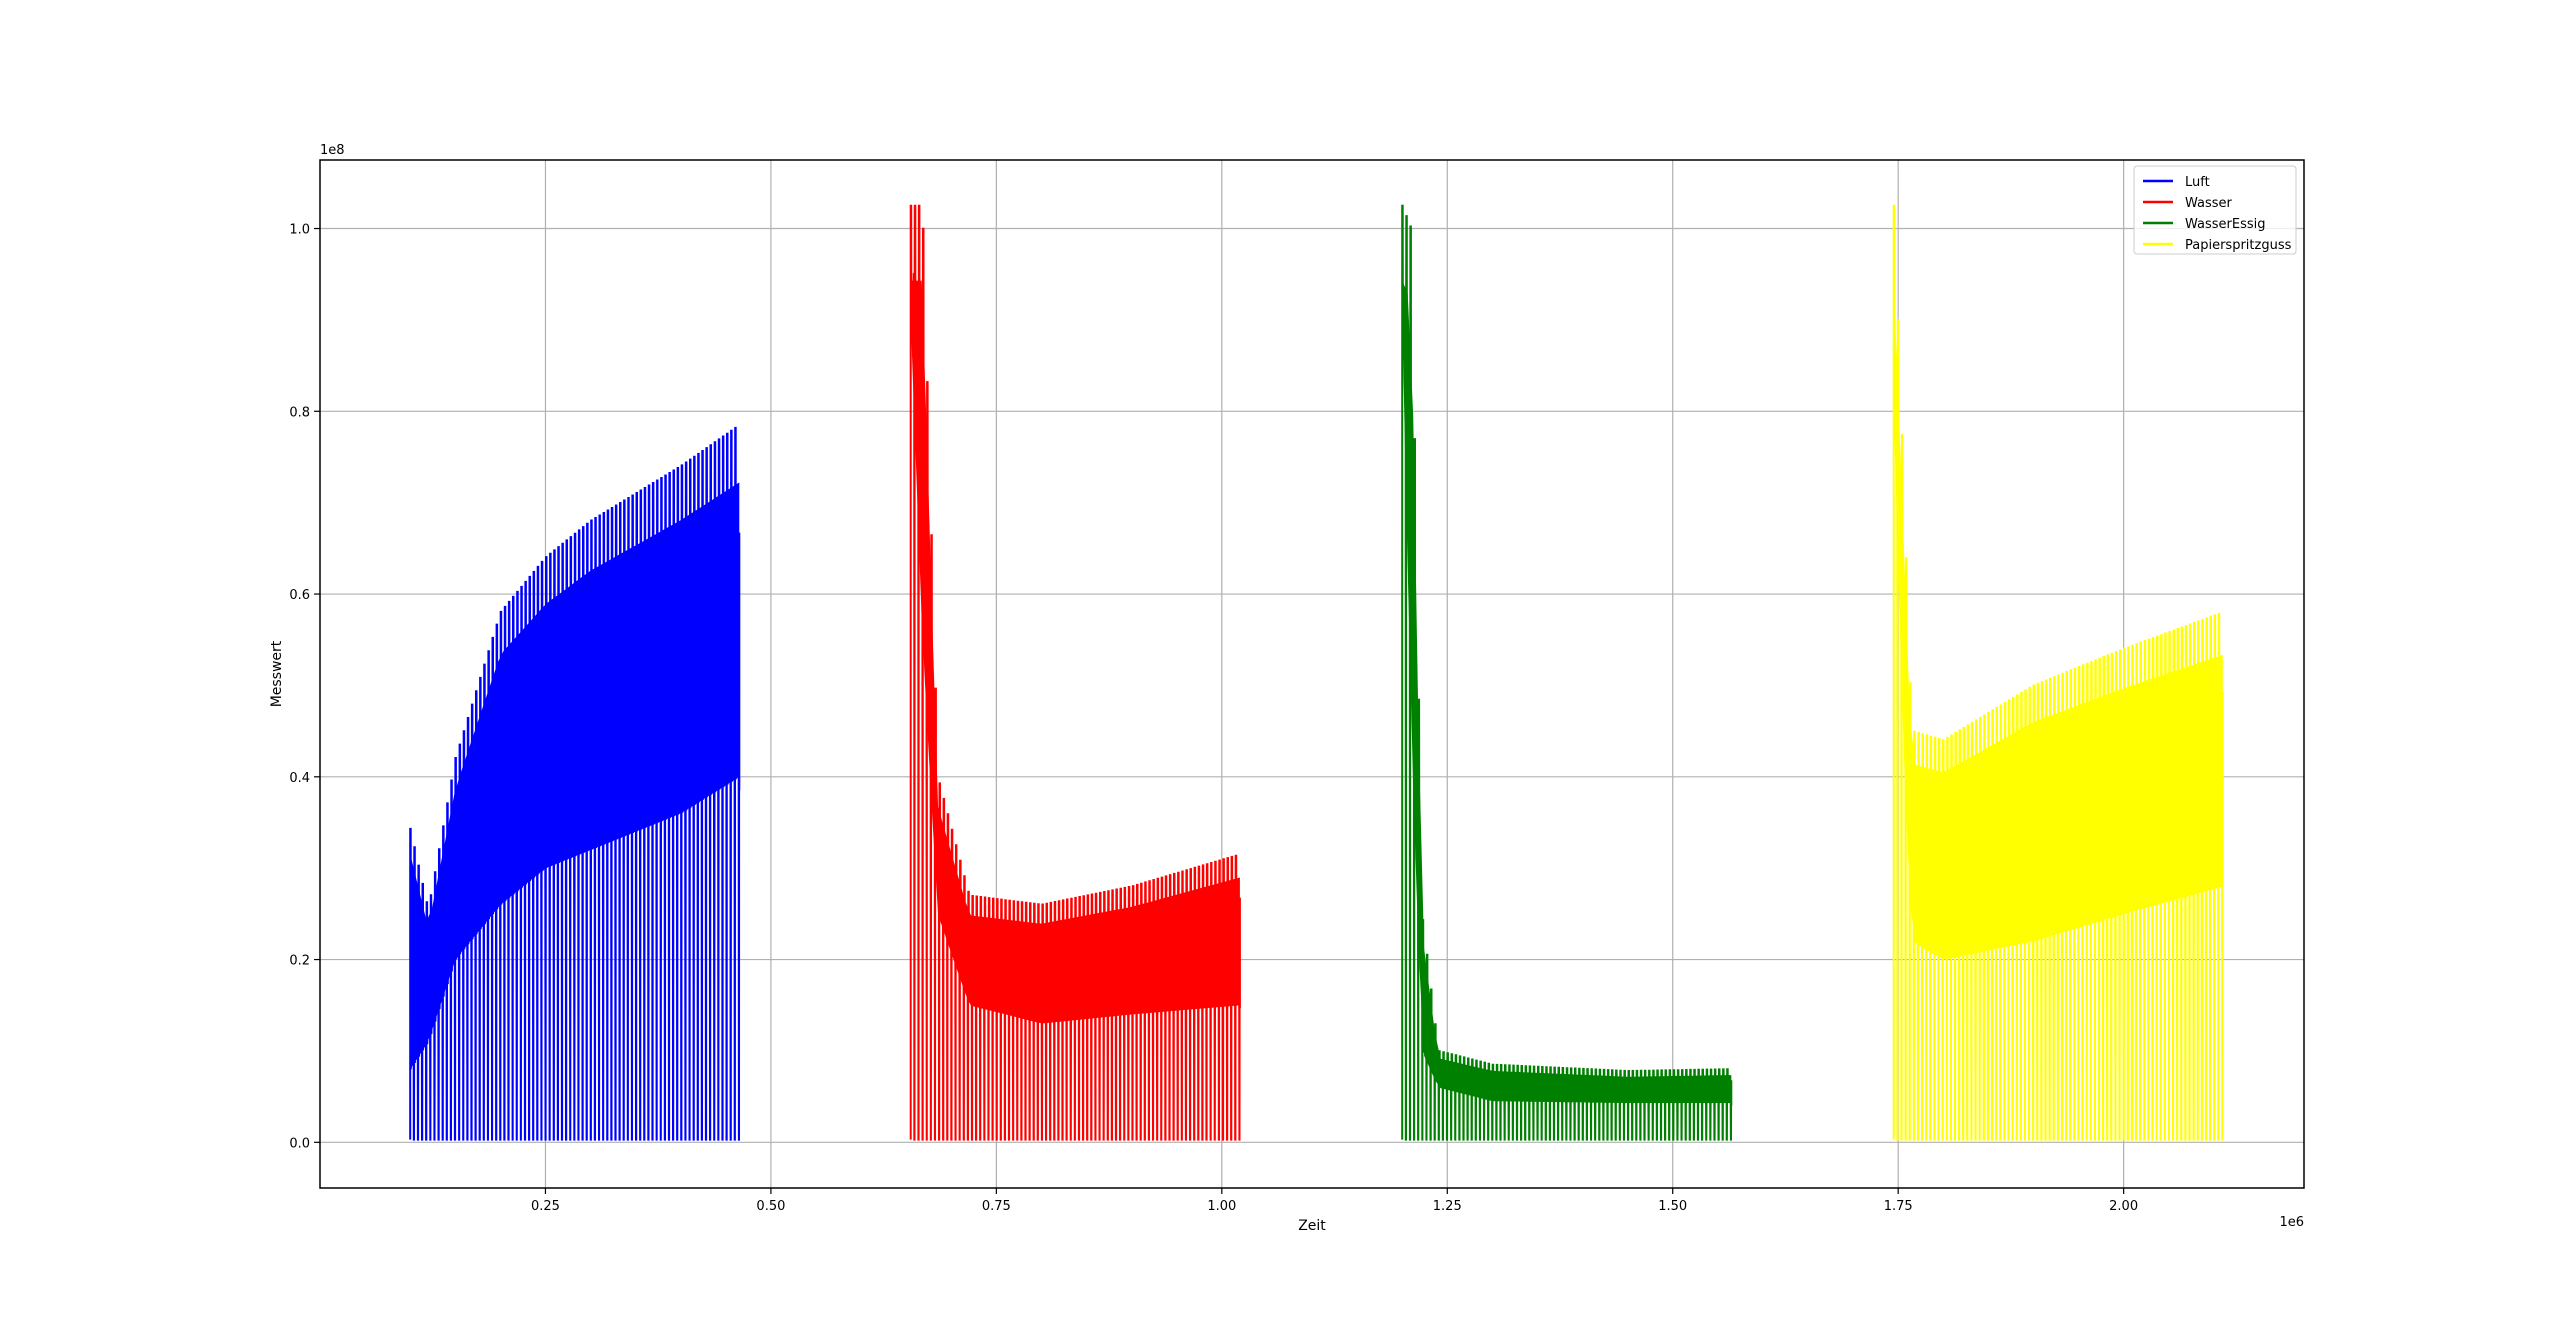 The width and height of the screenshot is (2560, 1335). I want to click on series-line-Papierspritzguss, so click(2058, 672).